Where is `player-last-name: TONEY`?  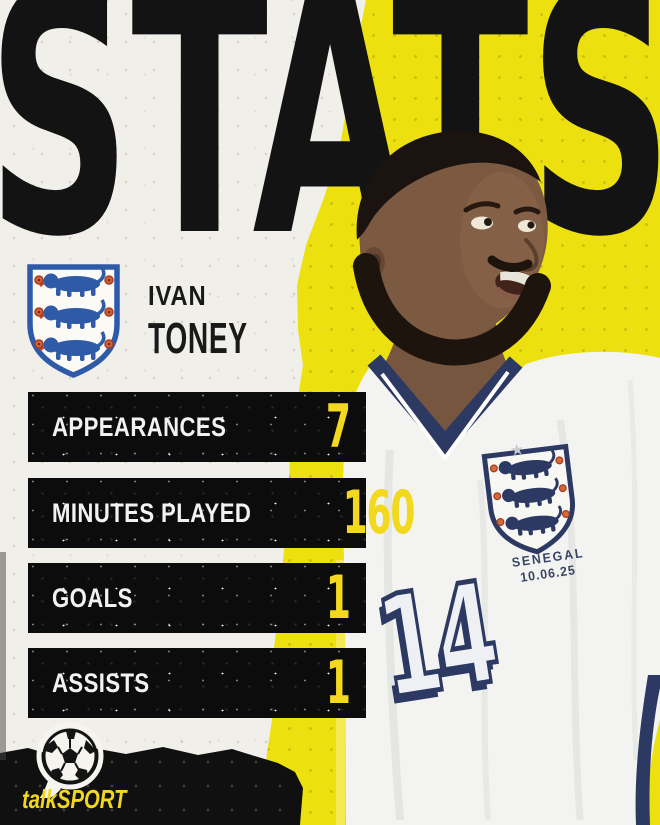 player-last-name: TONEY is located at coordinates (198, 338).